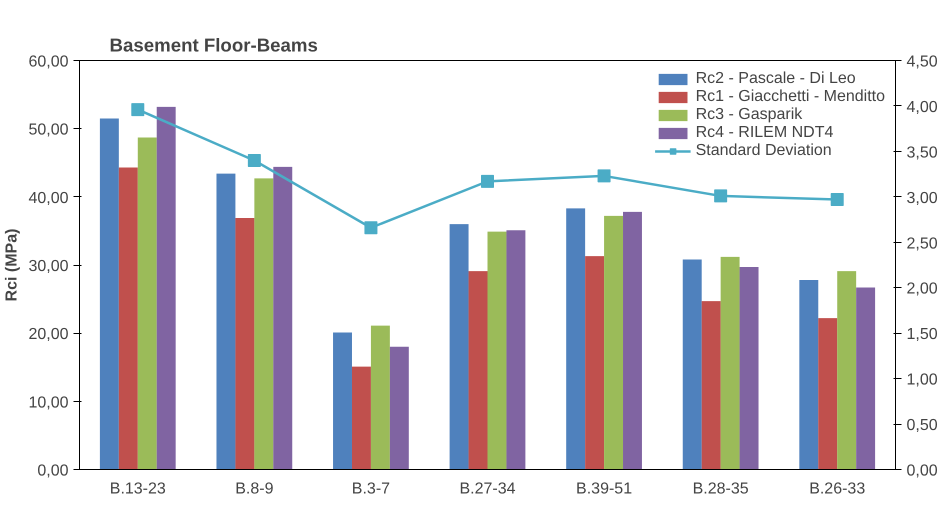 This screenshot has height=506, width=950. What do you see at coordinates (371, 489) in the screenshot?
I see `x-tick-label: B.3-7` at bounding box center [371, 489].